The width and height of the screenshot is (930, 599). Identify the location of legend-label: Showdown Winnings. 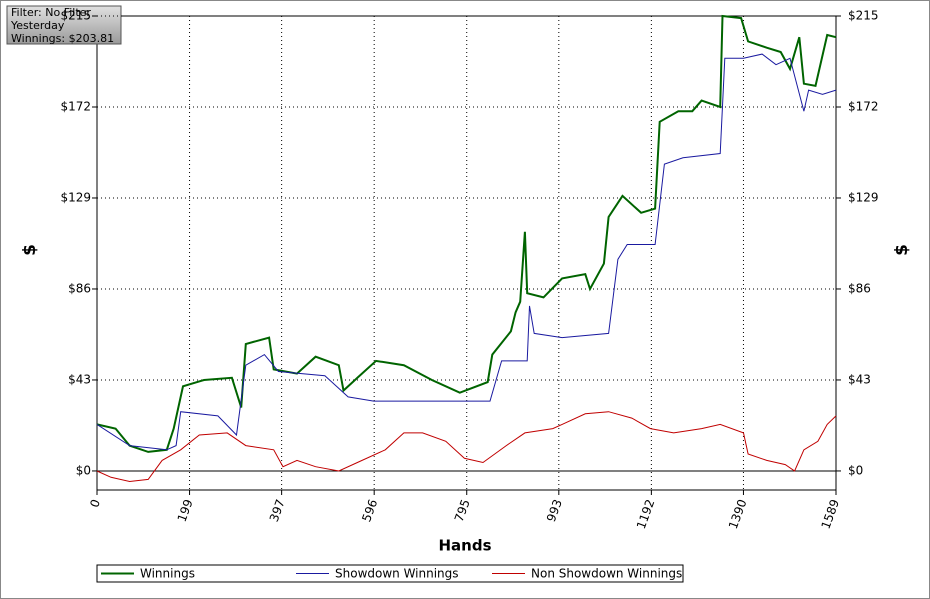
(397, 574).